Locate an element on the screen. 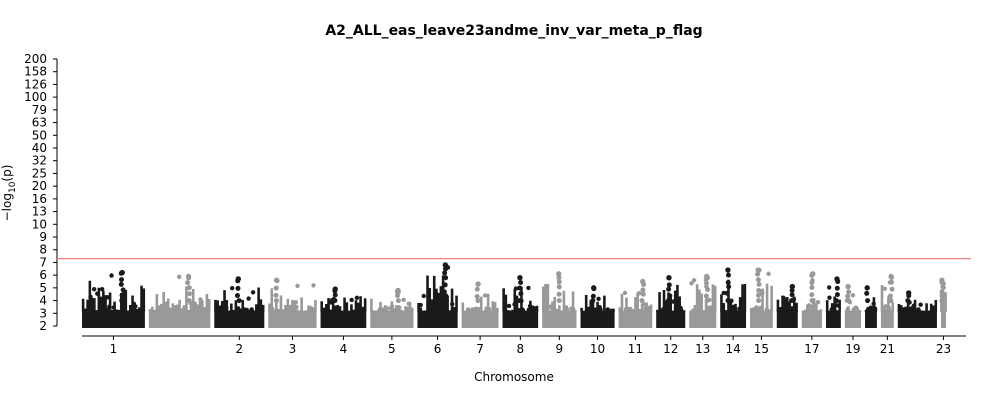 The image size is (1000, 400). chromosome-21-points is located at coordinates (871, 306).